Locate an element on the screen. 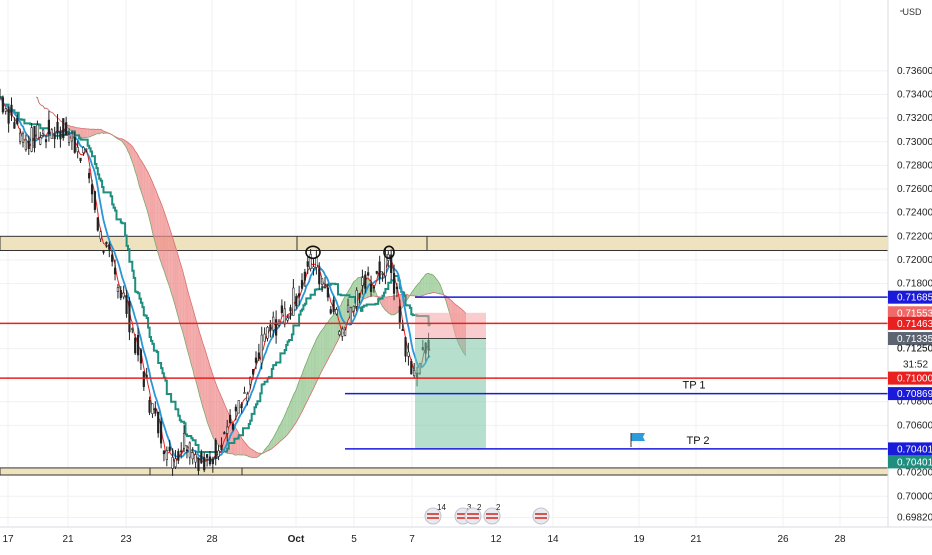 Image resolution: width=932 pixels, height=555 pixels. date-tick-label: 7 is located at coordinates (412, 539).